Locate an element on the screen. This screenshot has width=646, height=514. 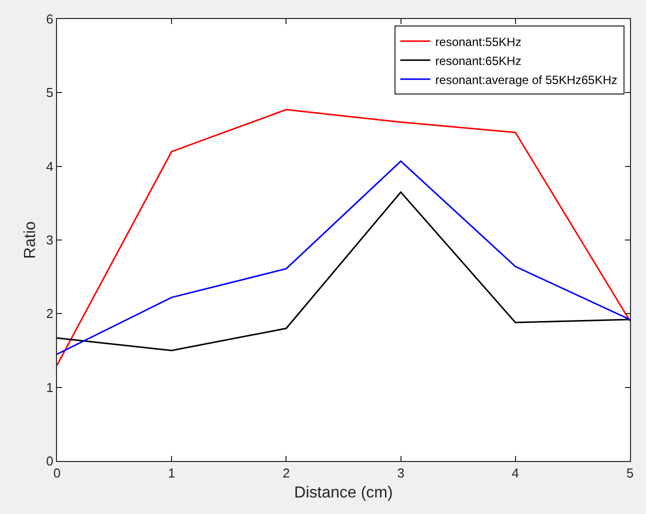
x-tick-label: 4 is located at coordinates (516, 473).